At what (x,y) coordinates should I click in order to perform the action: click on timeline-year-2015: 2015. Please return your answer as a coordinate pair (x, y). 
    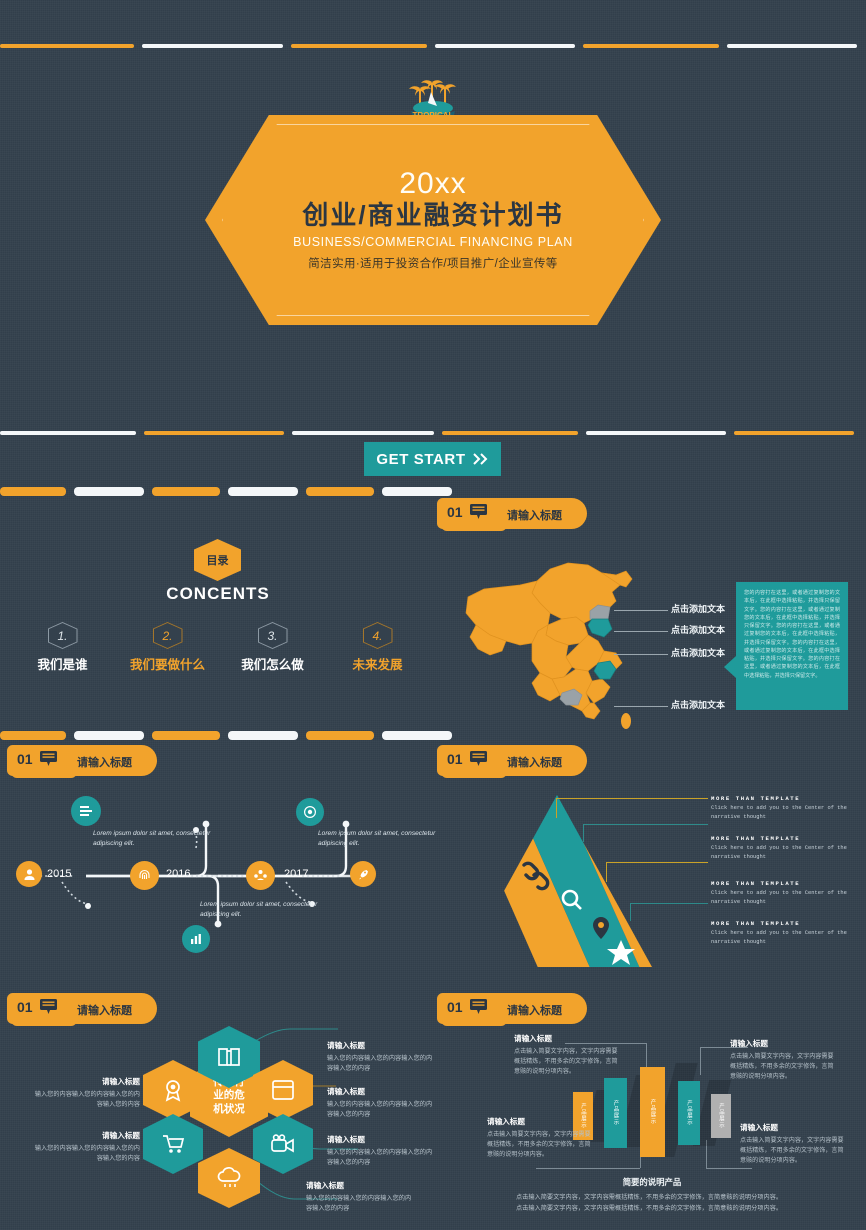
    Looking at the image, I should click on (59, 874).